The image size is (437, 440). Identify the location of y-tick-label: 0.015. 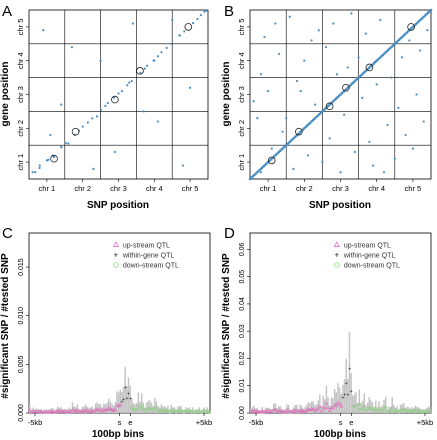
(21, 267).